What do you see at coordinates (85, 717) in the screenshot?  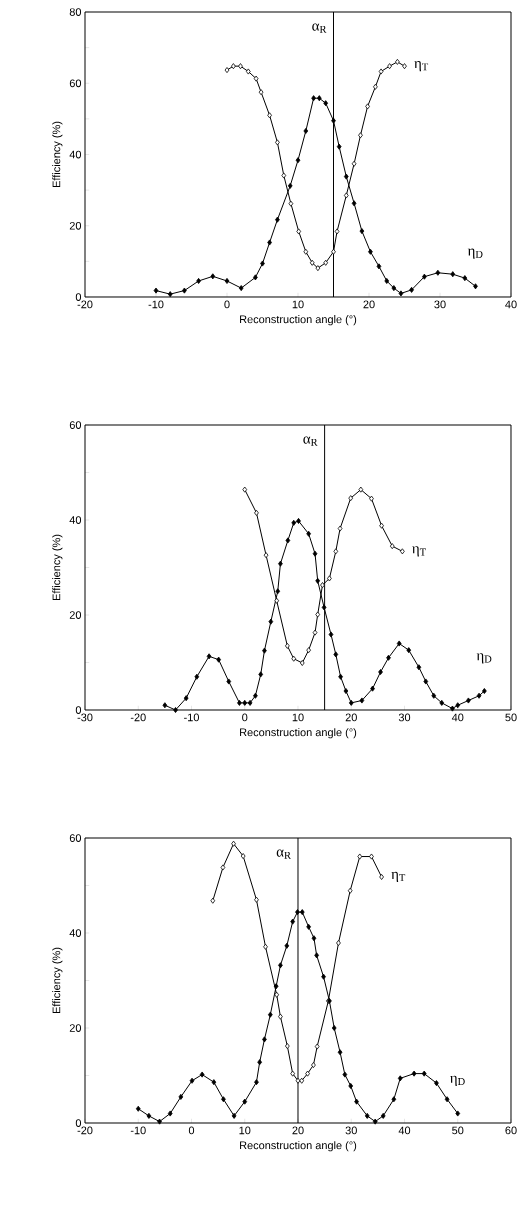 I see `x-tick-label: -30` at bounding box center [85, 717].